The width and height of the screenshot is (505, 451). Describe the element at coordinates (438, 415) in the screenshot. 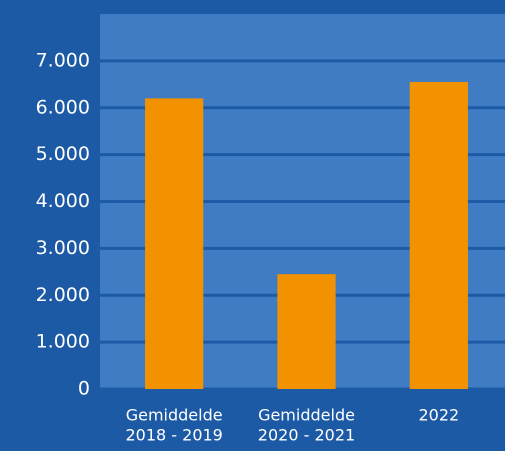

I see `x-tick-label: 2022` at that location.